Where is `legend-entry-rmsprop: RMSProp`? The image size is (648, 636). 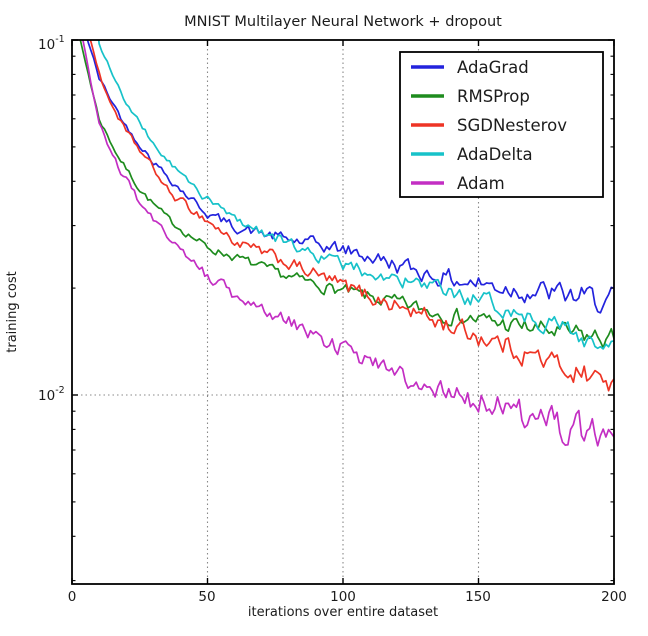
legend-entry-rmsprop: RMSProp is located at coordinates (470, 96).